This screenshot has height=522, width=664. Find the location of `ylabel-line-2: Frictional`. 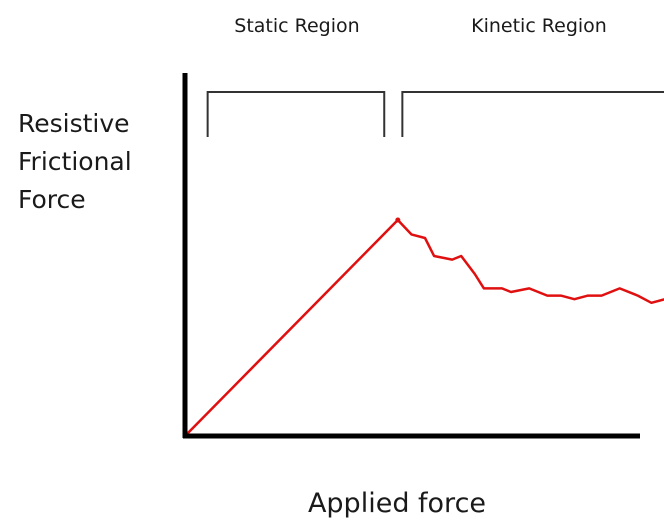

ylabel-line-2: Frictional is located at coordinates (75, 161).